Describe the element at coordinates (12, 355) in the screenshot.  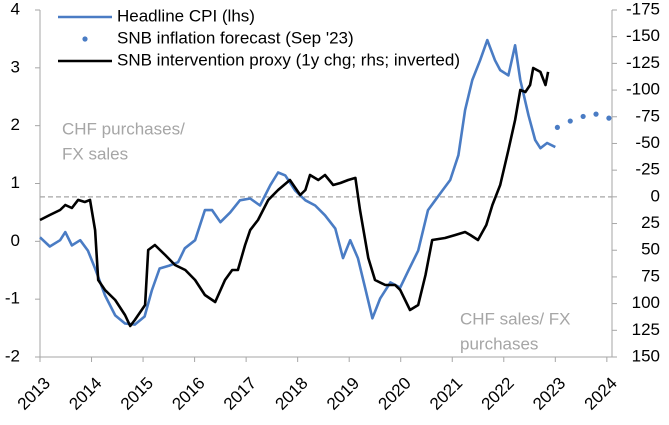
I see `y-tick-label: -2` at that location.